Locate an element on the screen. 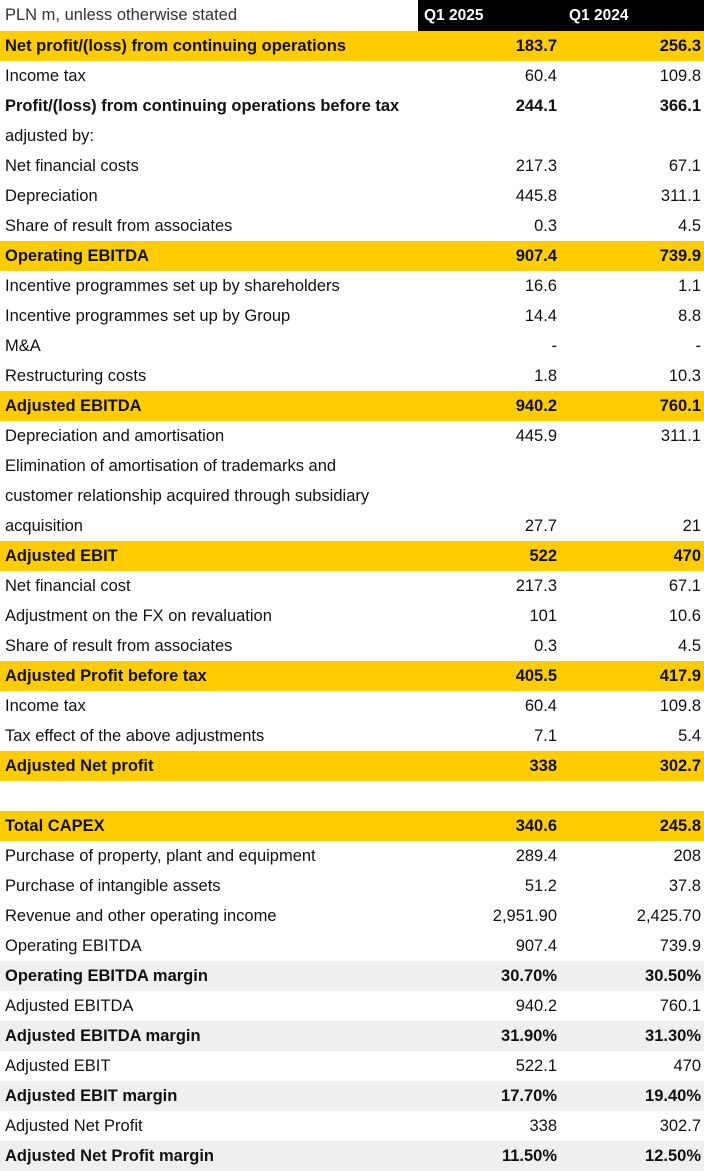 The height and width of the screenshot is (1174, 704). value-q1-2024: - is located at coordinates (698, 345).